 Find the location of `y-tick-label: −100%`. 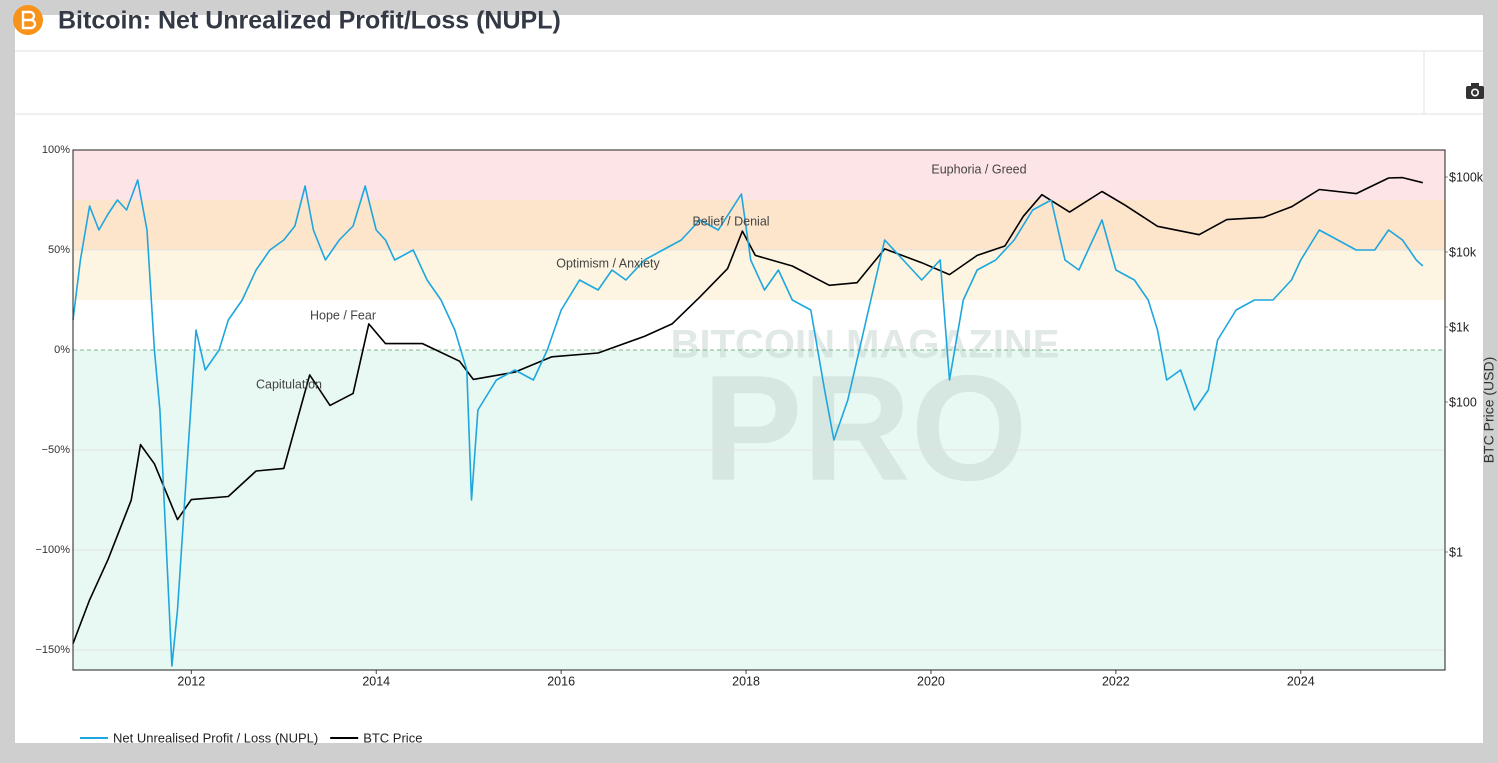

y-tick-label: −100% is located at coordinates (52, 550).